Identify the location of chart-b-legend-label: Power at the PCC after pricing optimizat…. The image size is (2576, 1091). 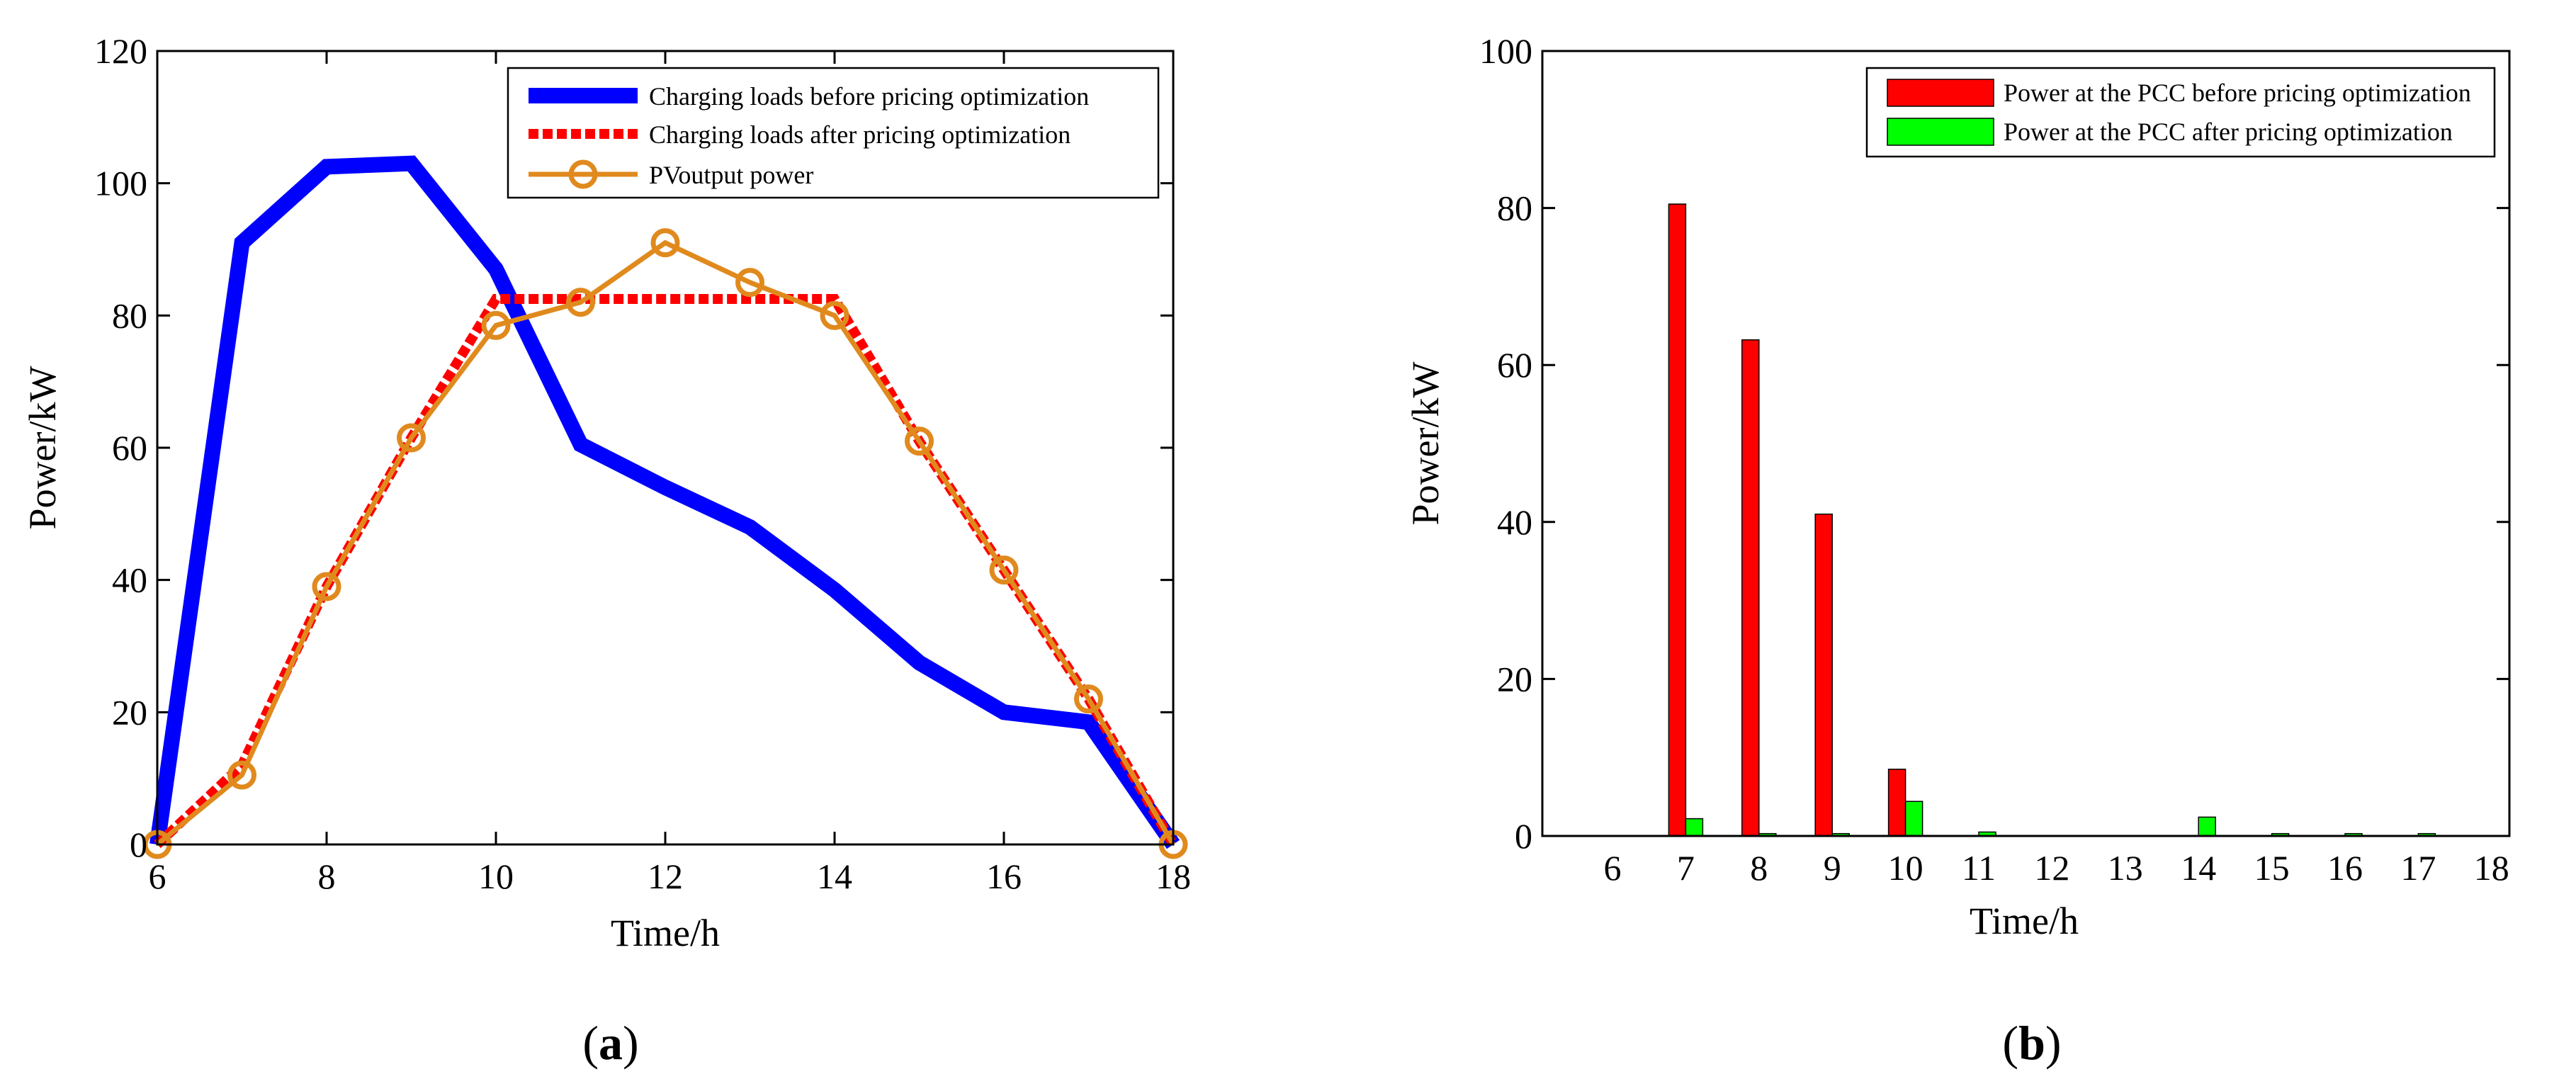
(2228, 132).